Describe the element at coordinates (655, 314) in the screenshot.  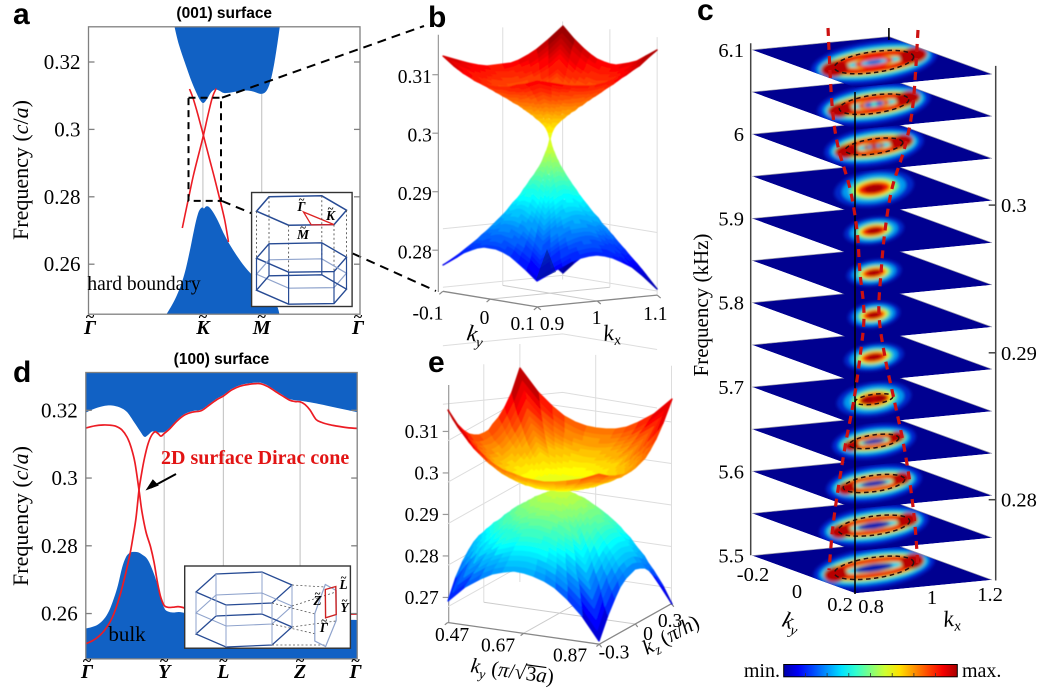
I see `svg-text: 1.1` at that location.